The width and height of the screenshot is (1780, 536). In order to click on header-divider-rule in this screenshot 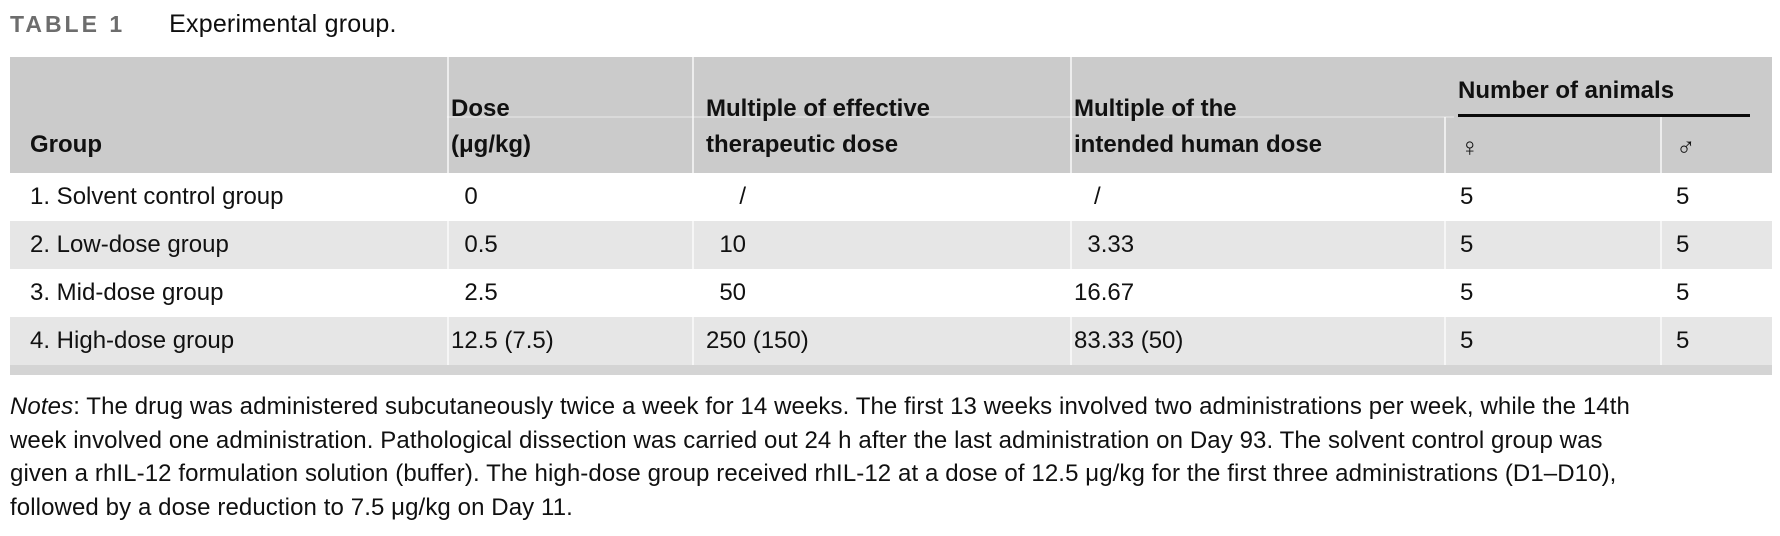, I will do `click(950, 117)`.